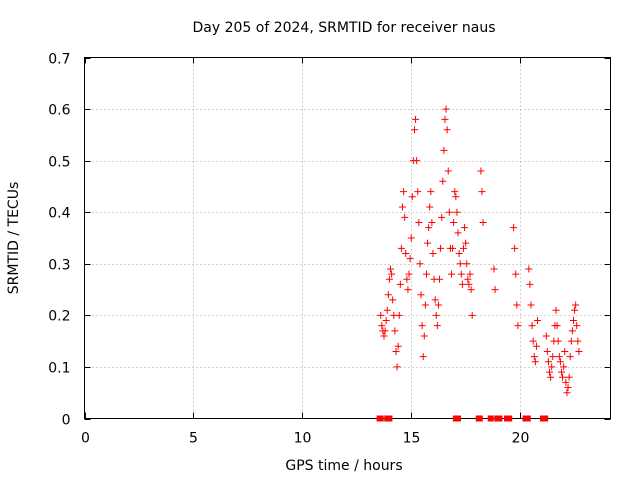  What do you see at coordinates (412, 439) in the screenshot?
I see `x-tick-label: 15` at bounding box center [412, 439].